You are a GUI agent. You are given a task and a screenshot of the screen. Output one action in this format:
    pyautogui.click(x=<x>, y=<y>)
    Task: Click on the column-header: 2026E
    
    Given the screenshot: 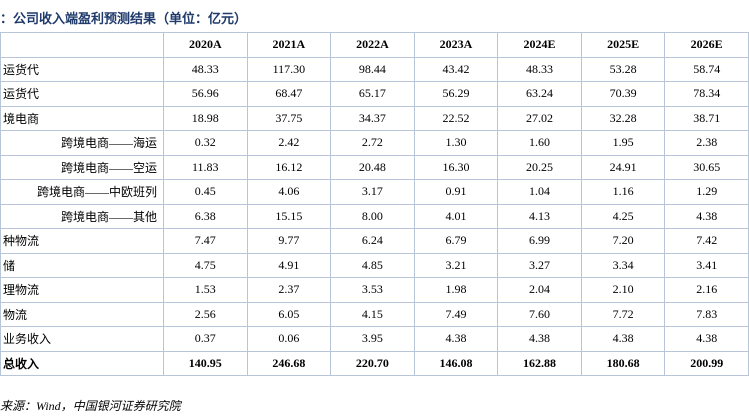 What is the action you would take?
    pyautogui.click(x=706, y=45)
    